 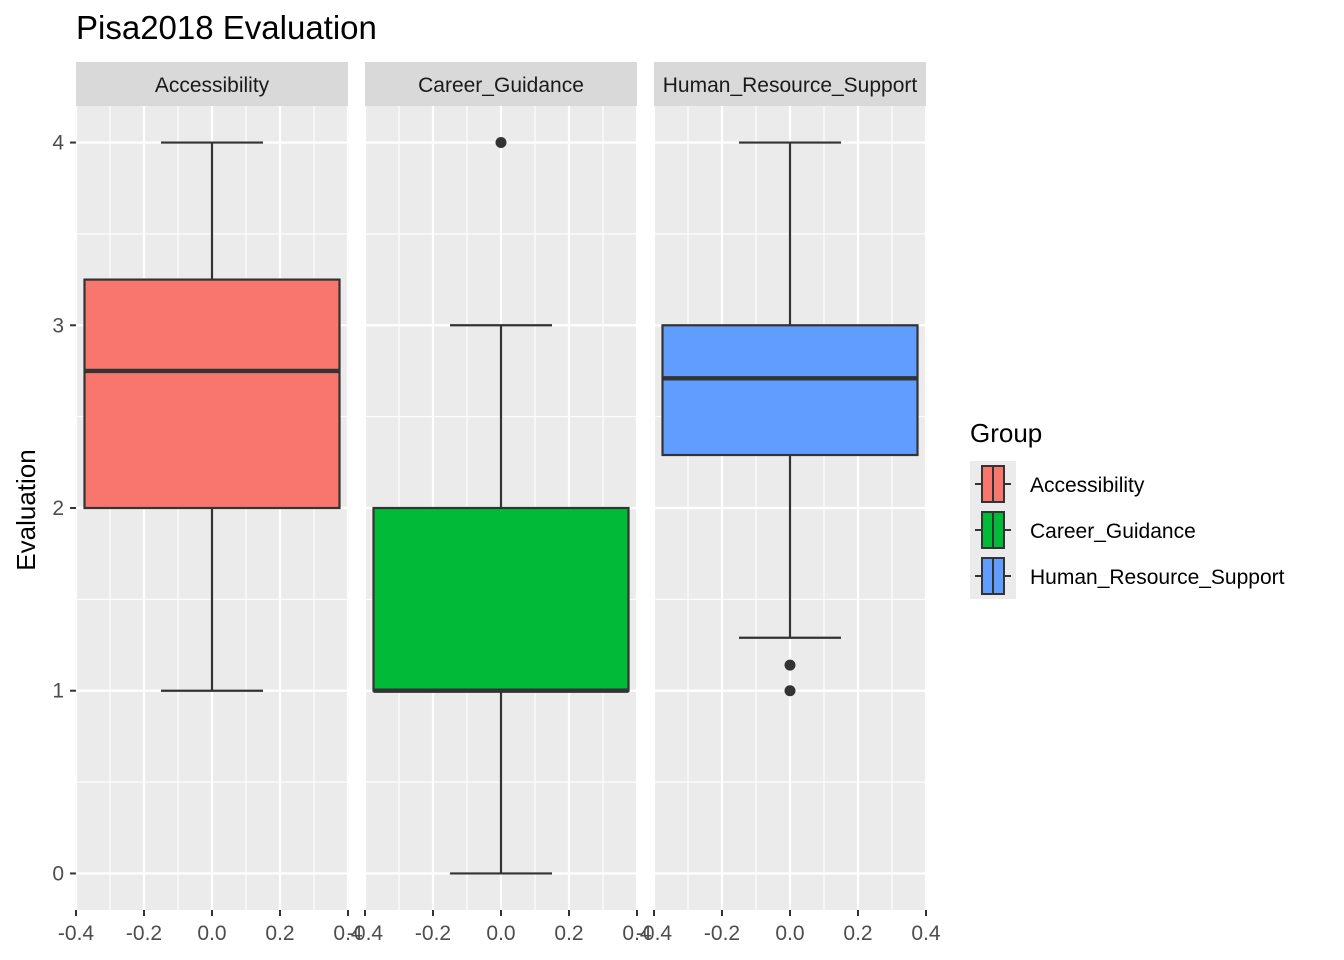 I want to click on legend-item-1: Accessibility, so click(x=1057, y=484).